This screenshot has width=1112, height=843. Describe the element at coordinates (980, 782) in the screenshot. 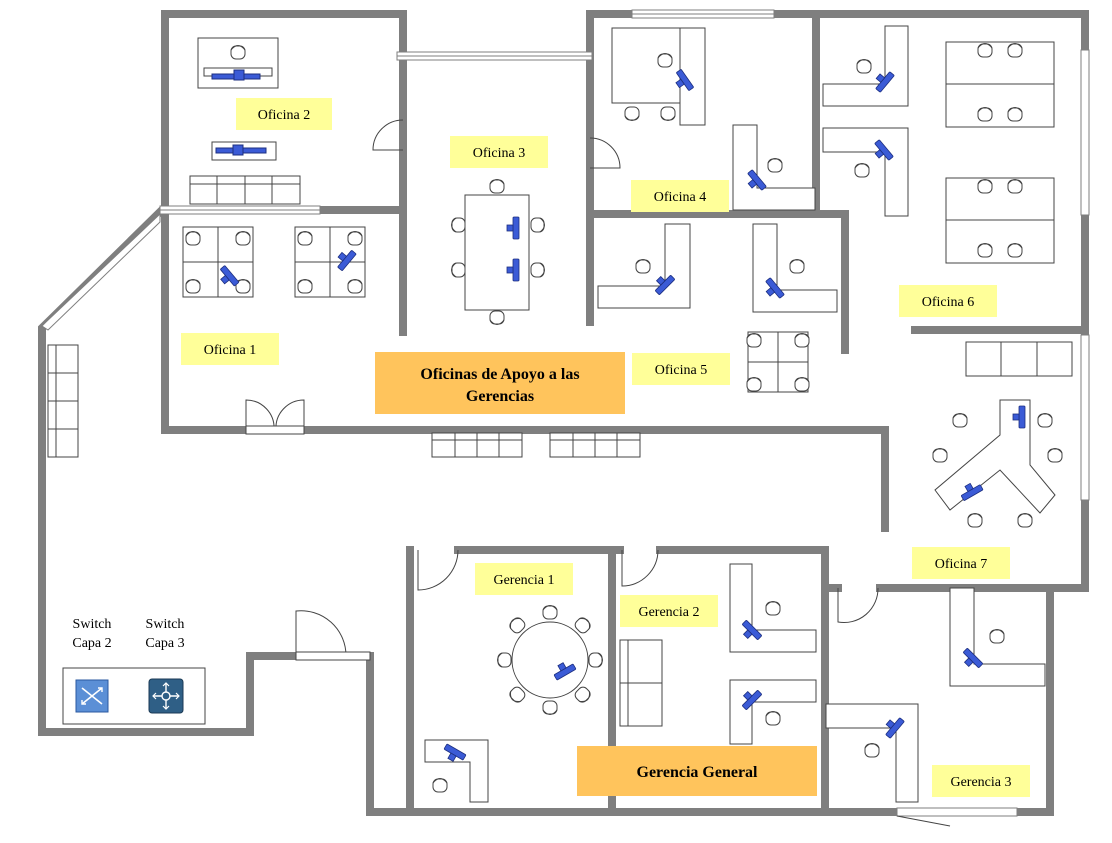

I see `label-gerencia-3: Gerencia 3` at that location.